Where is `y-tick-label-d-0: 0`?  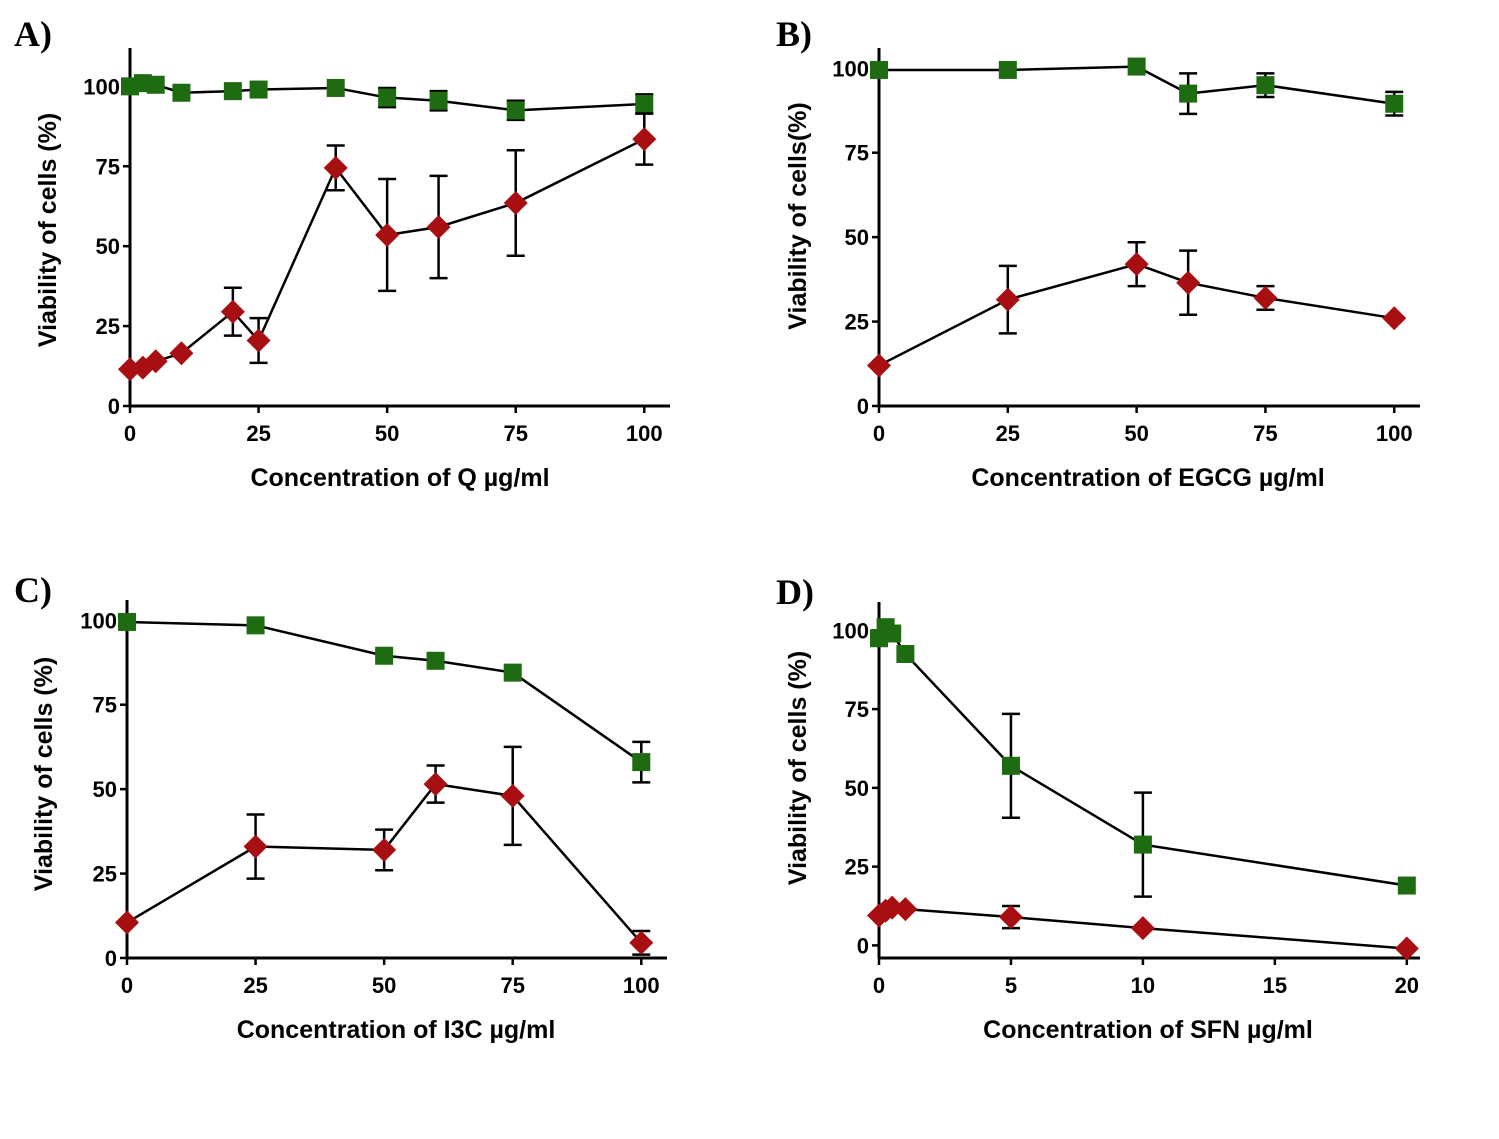 y-tick-label-d-0: 0 is located at coordinates (863, 945).